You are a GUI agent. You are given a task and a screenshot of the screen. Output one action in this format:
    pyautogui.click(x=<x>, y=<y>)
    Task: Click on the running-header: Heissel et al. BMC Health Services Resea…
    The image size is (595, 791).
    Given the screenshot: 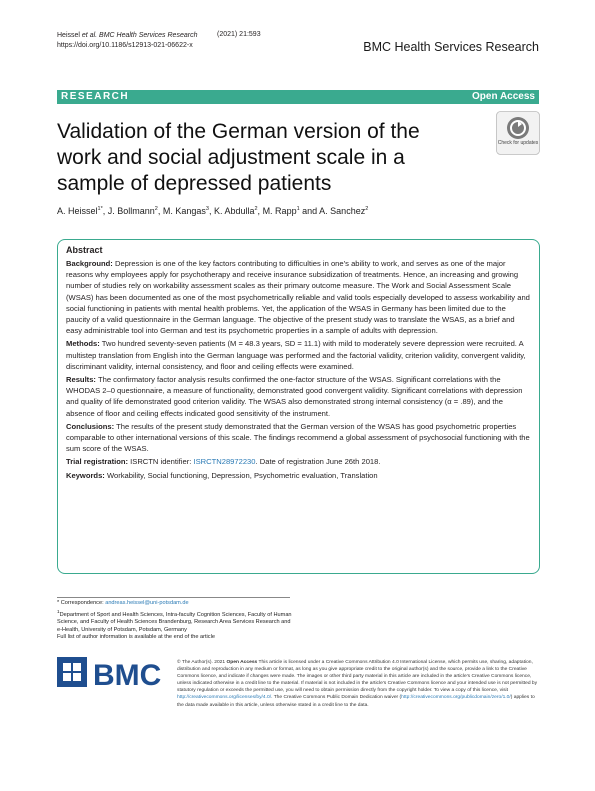 What is the action you would take?
    pyautogui.click(x=127, y=41)
    